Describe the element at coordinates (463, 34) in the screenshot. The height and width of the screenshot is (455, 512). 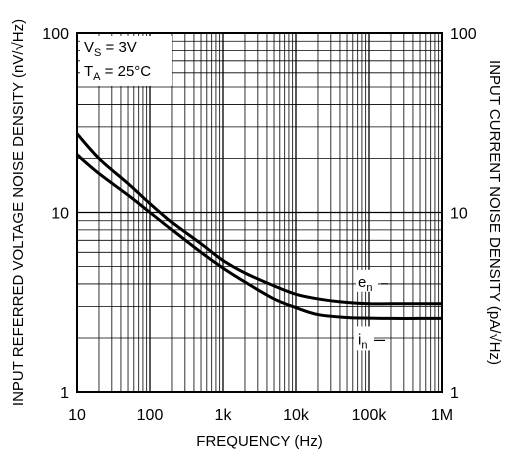
I see `y-tick-label-right: 100` at that location.